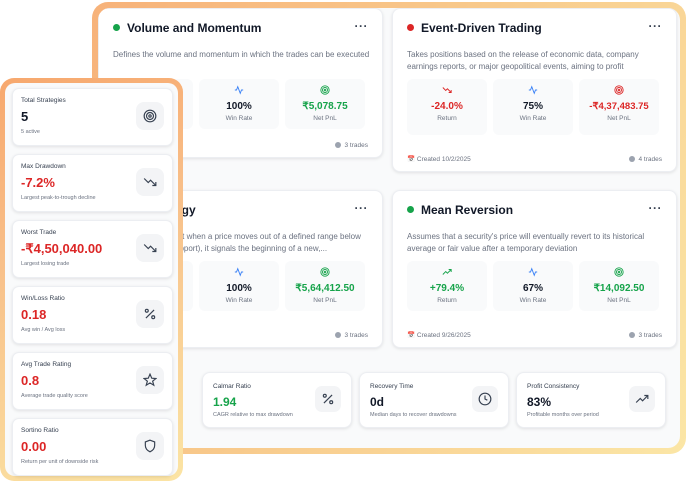 Image resolution: width=688 pixels, height=489 pixels. Describe the element at coordinates (392, 386) in the screenshot. I see `metric-label: Recovery Time` at that location.